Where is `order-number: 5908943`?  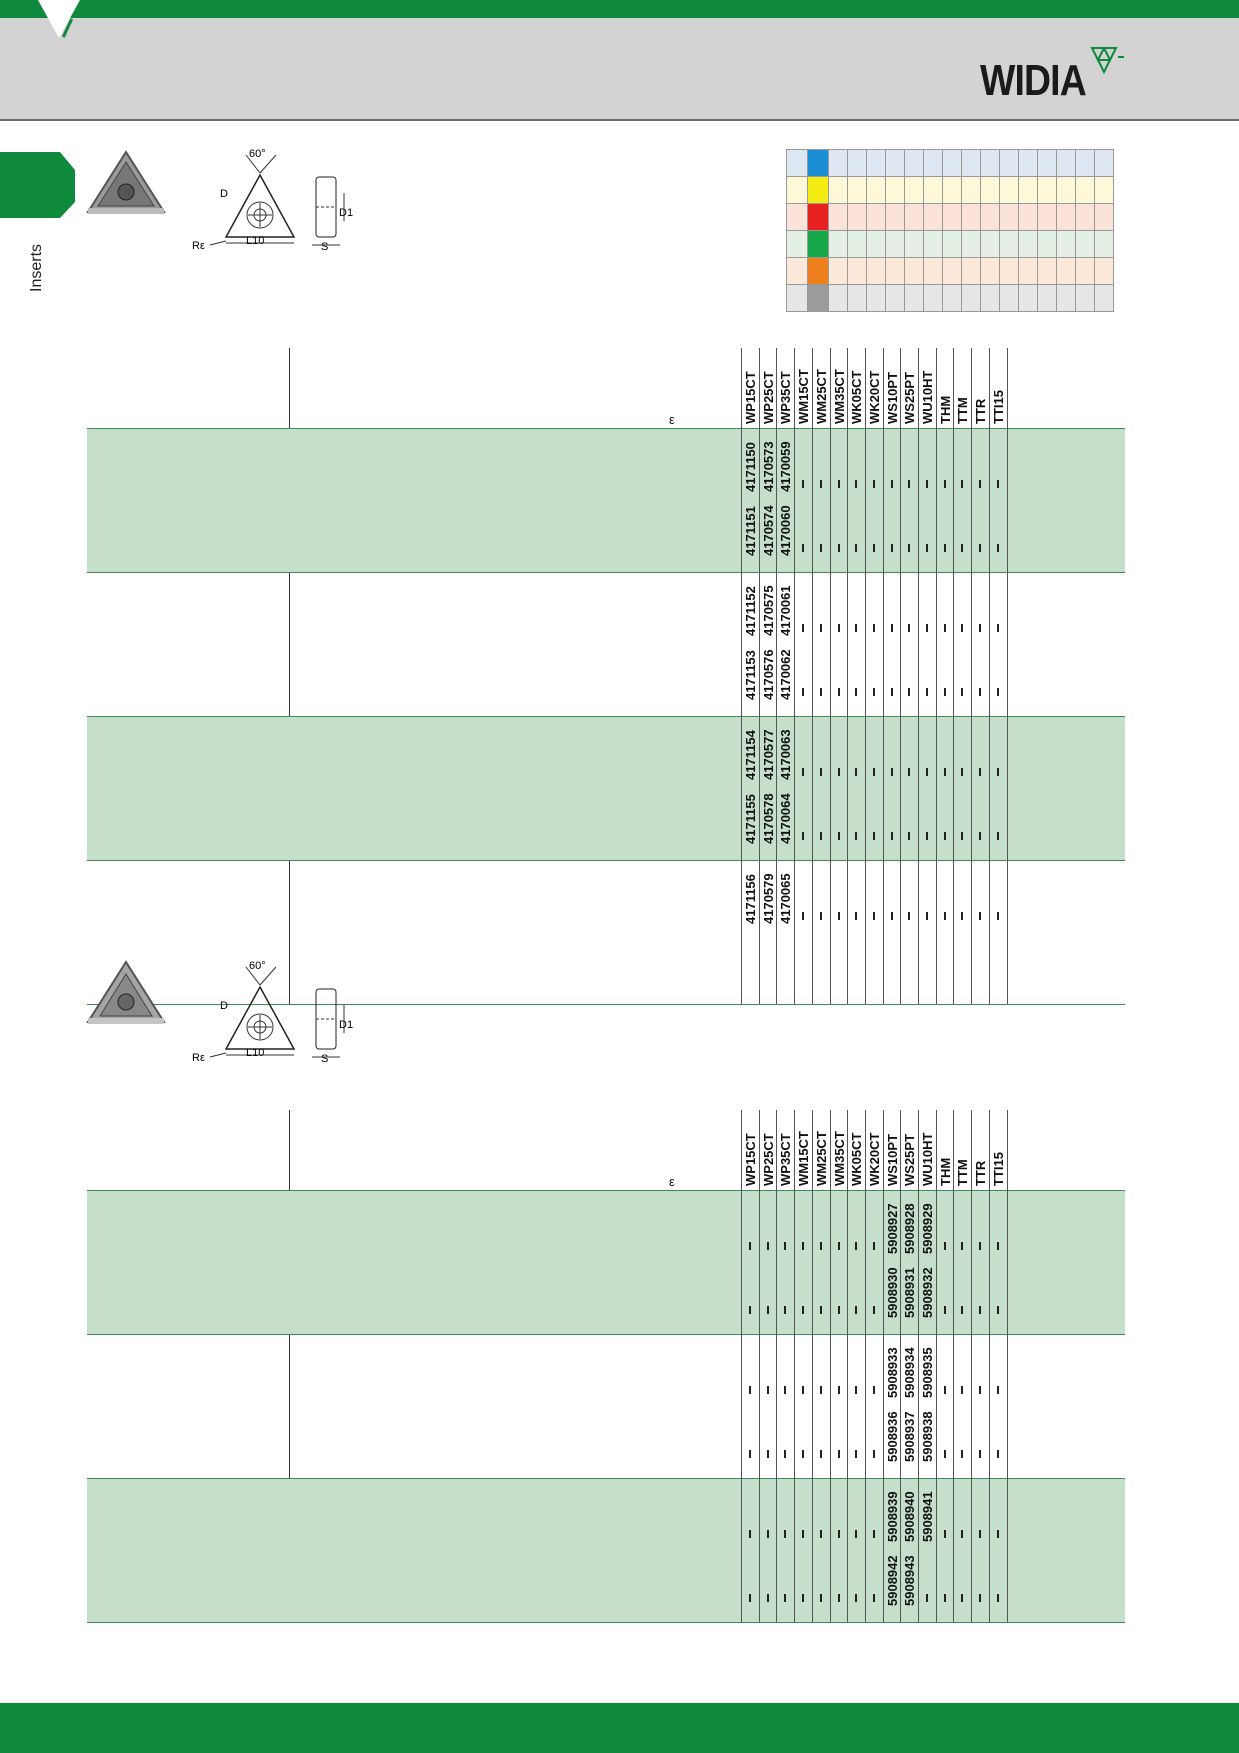 order-number: 5908943 is located at coordinates (910, 1580).